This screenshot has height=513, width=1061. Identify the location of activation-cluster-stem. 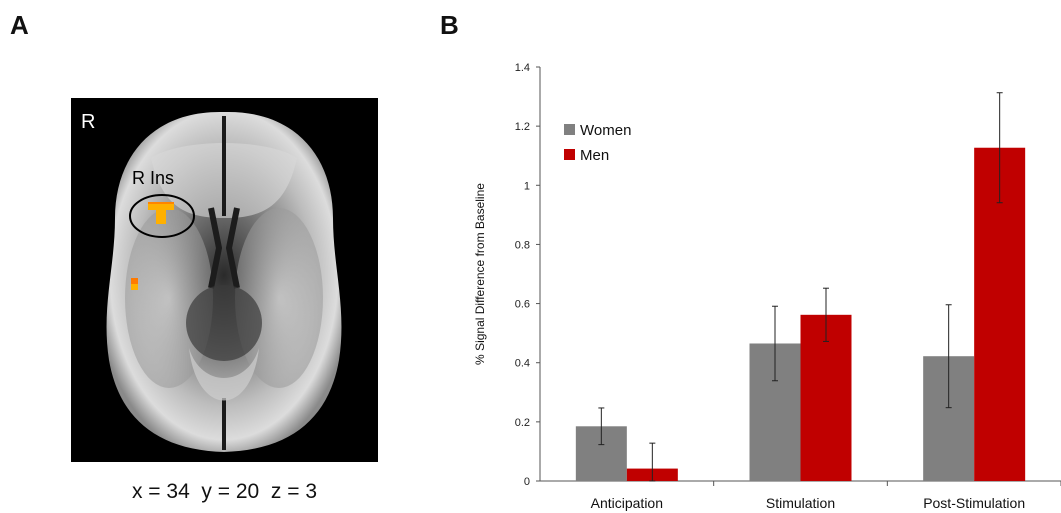
(161, 217).